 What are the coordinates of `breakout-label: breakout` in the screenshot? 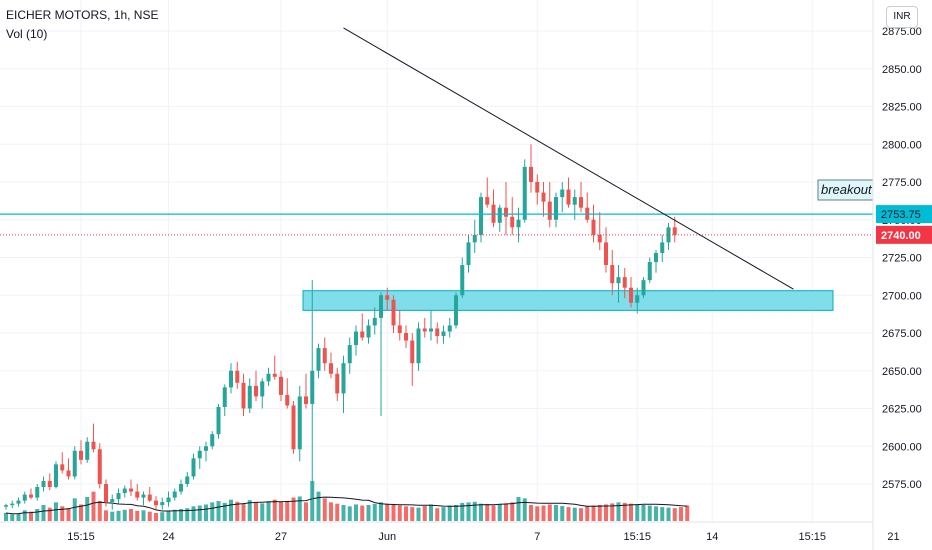 It's located at (847, 189).